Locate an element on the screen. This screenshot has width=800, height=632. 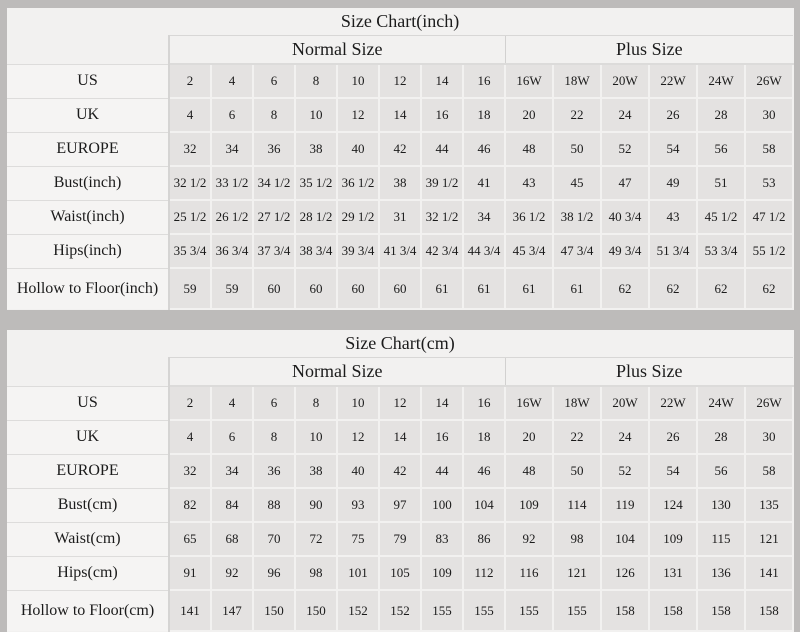
size-cell-normal: 101 is located at coordinates (358, 573).